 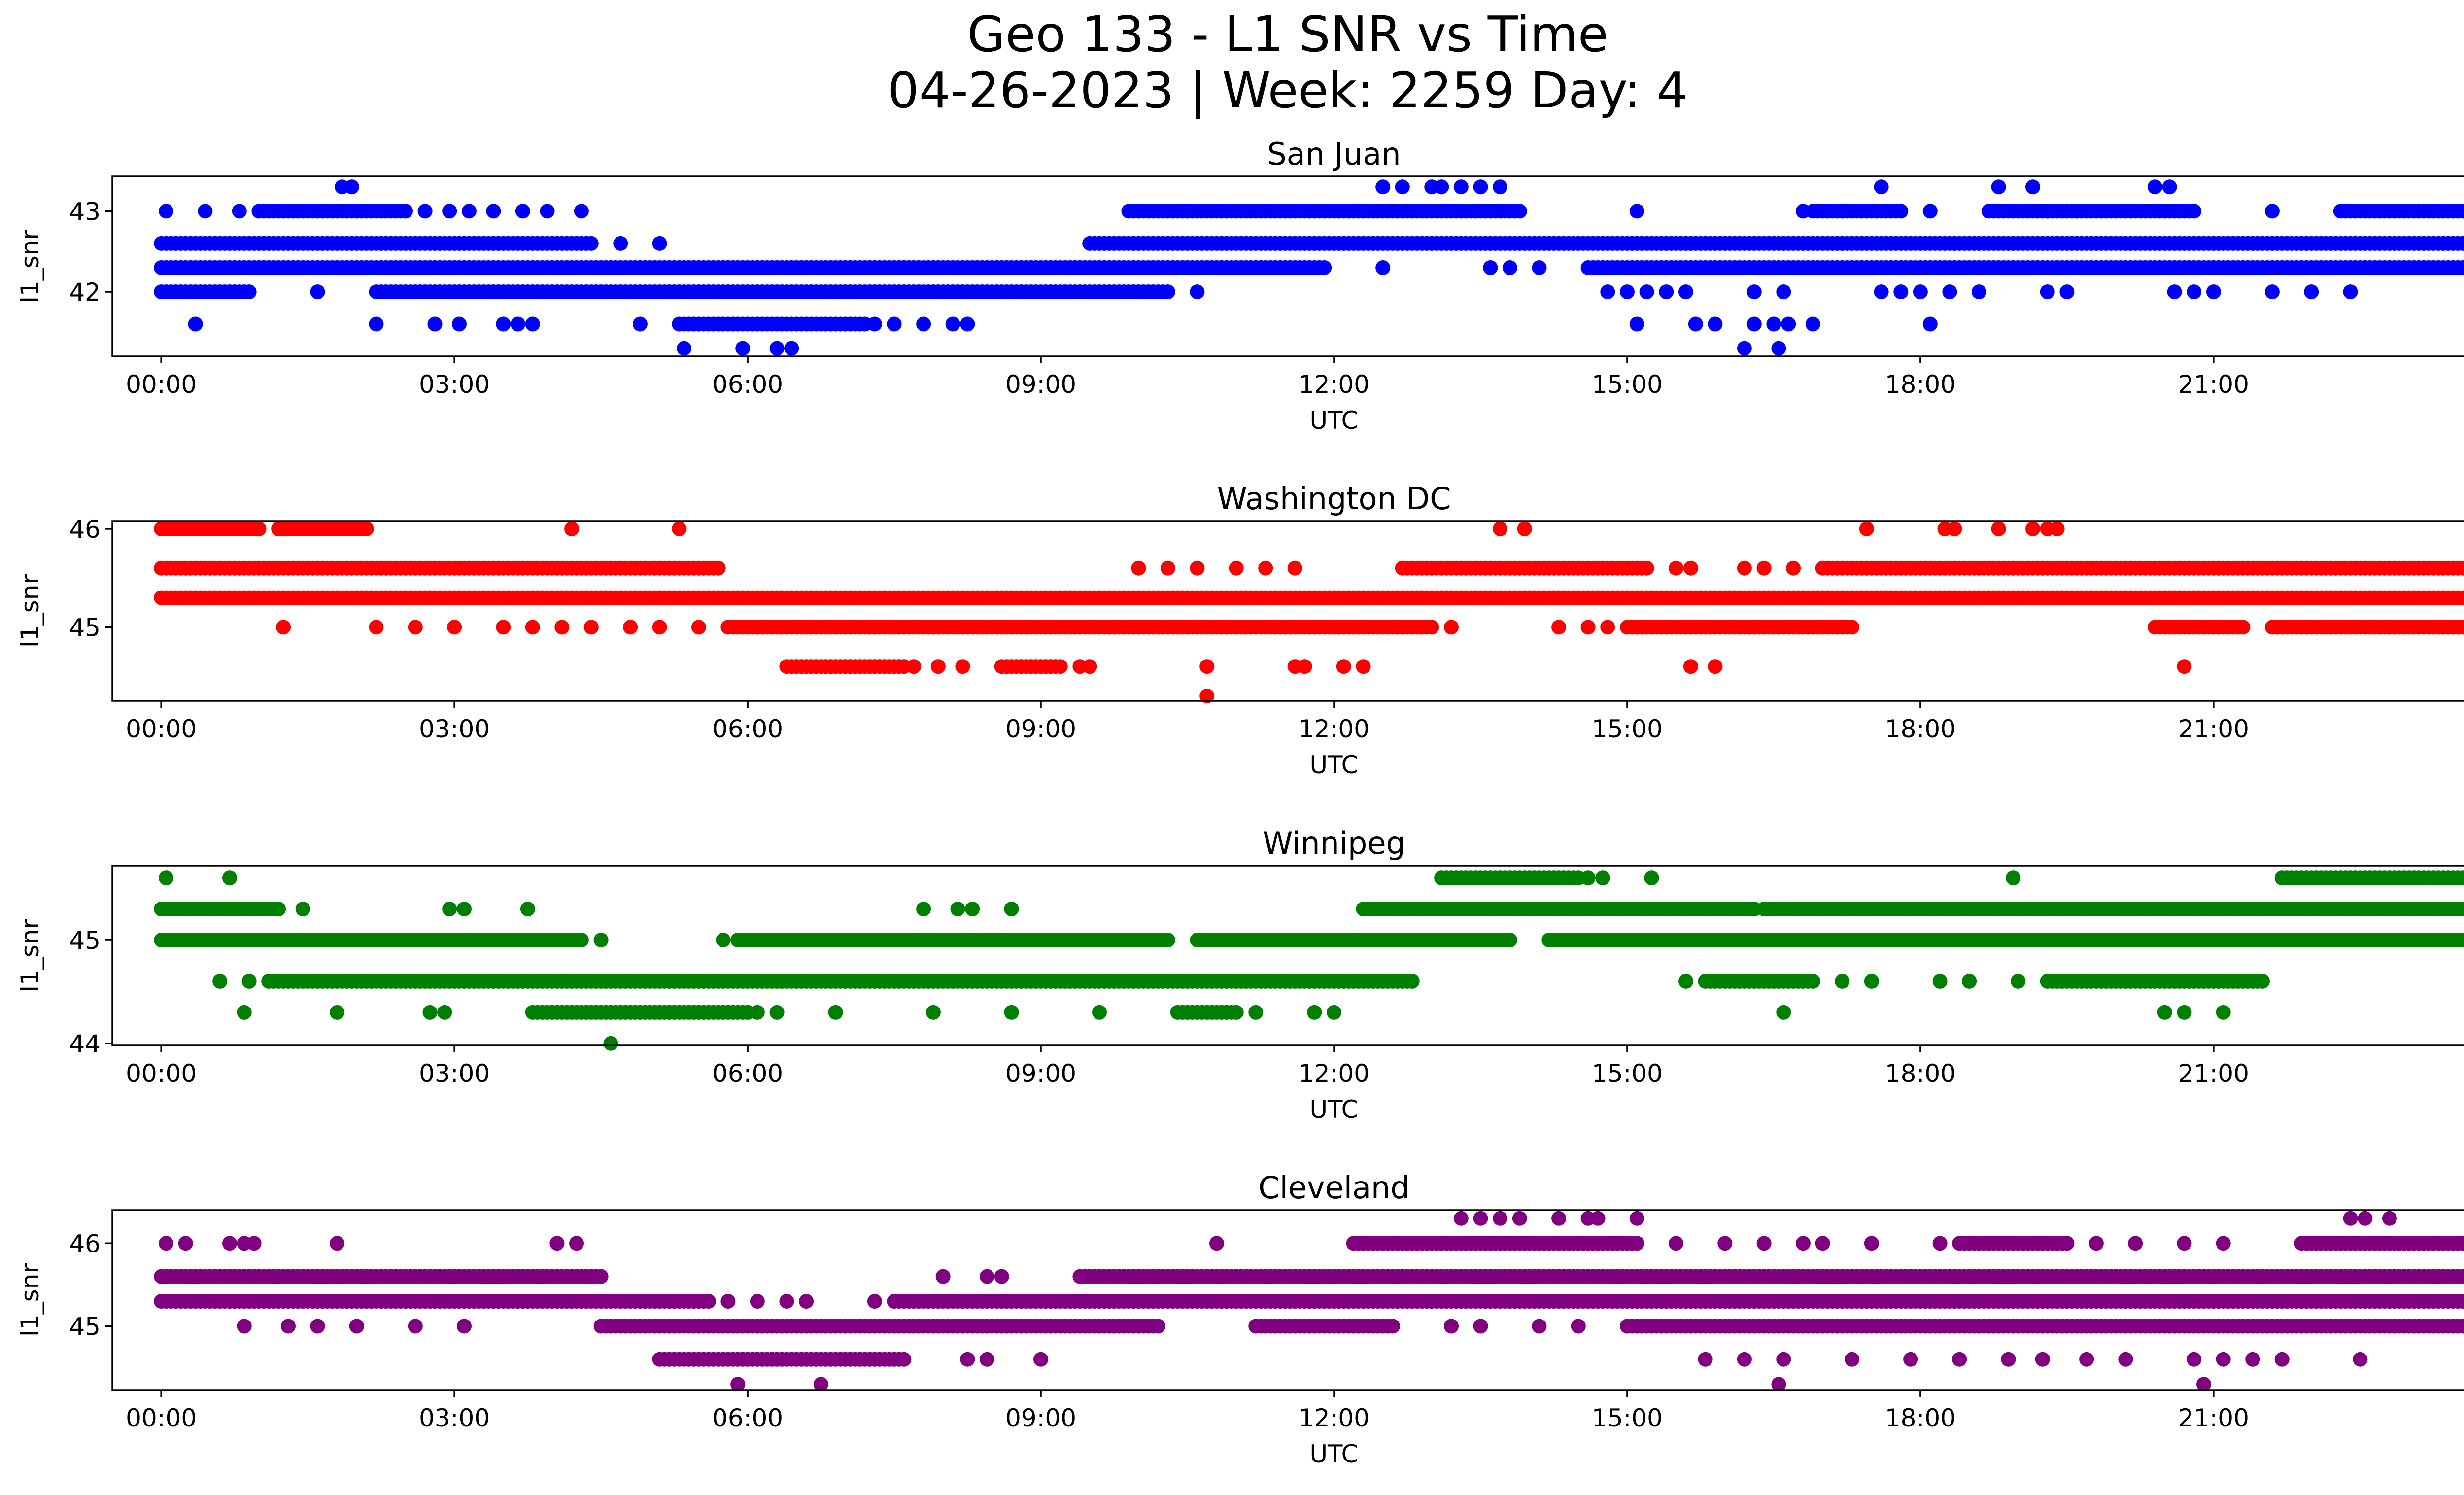 What do you see at coordinates (1287, 90) in the screenshot?
I see `figure-title-line-2: 04-26-2023 | Week: 2259 Day: 4` at bounding box center [1287, 90].